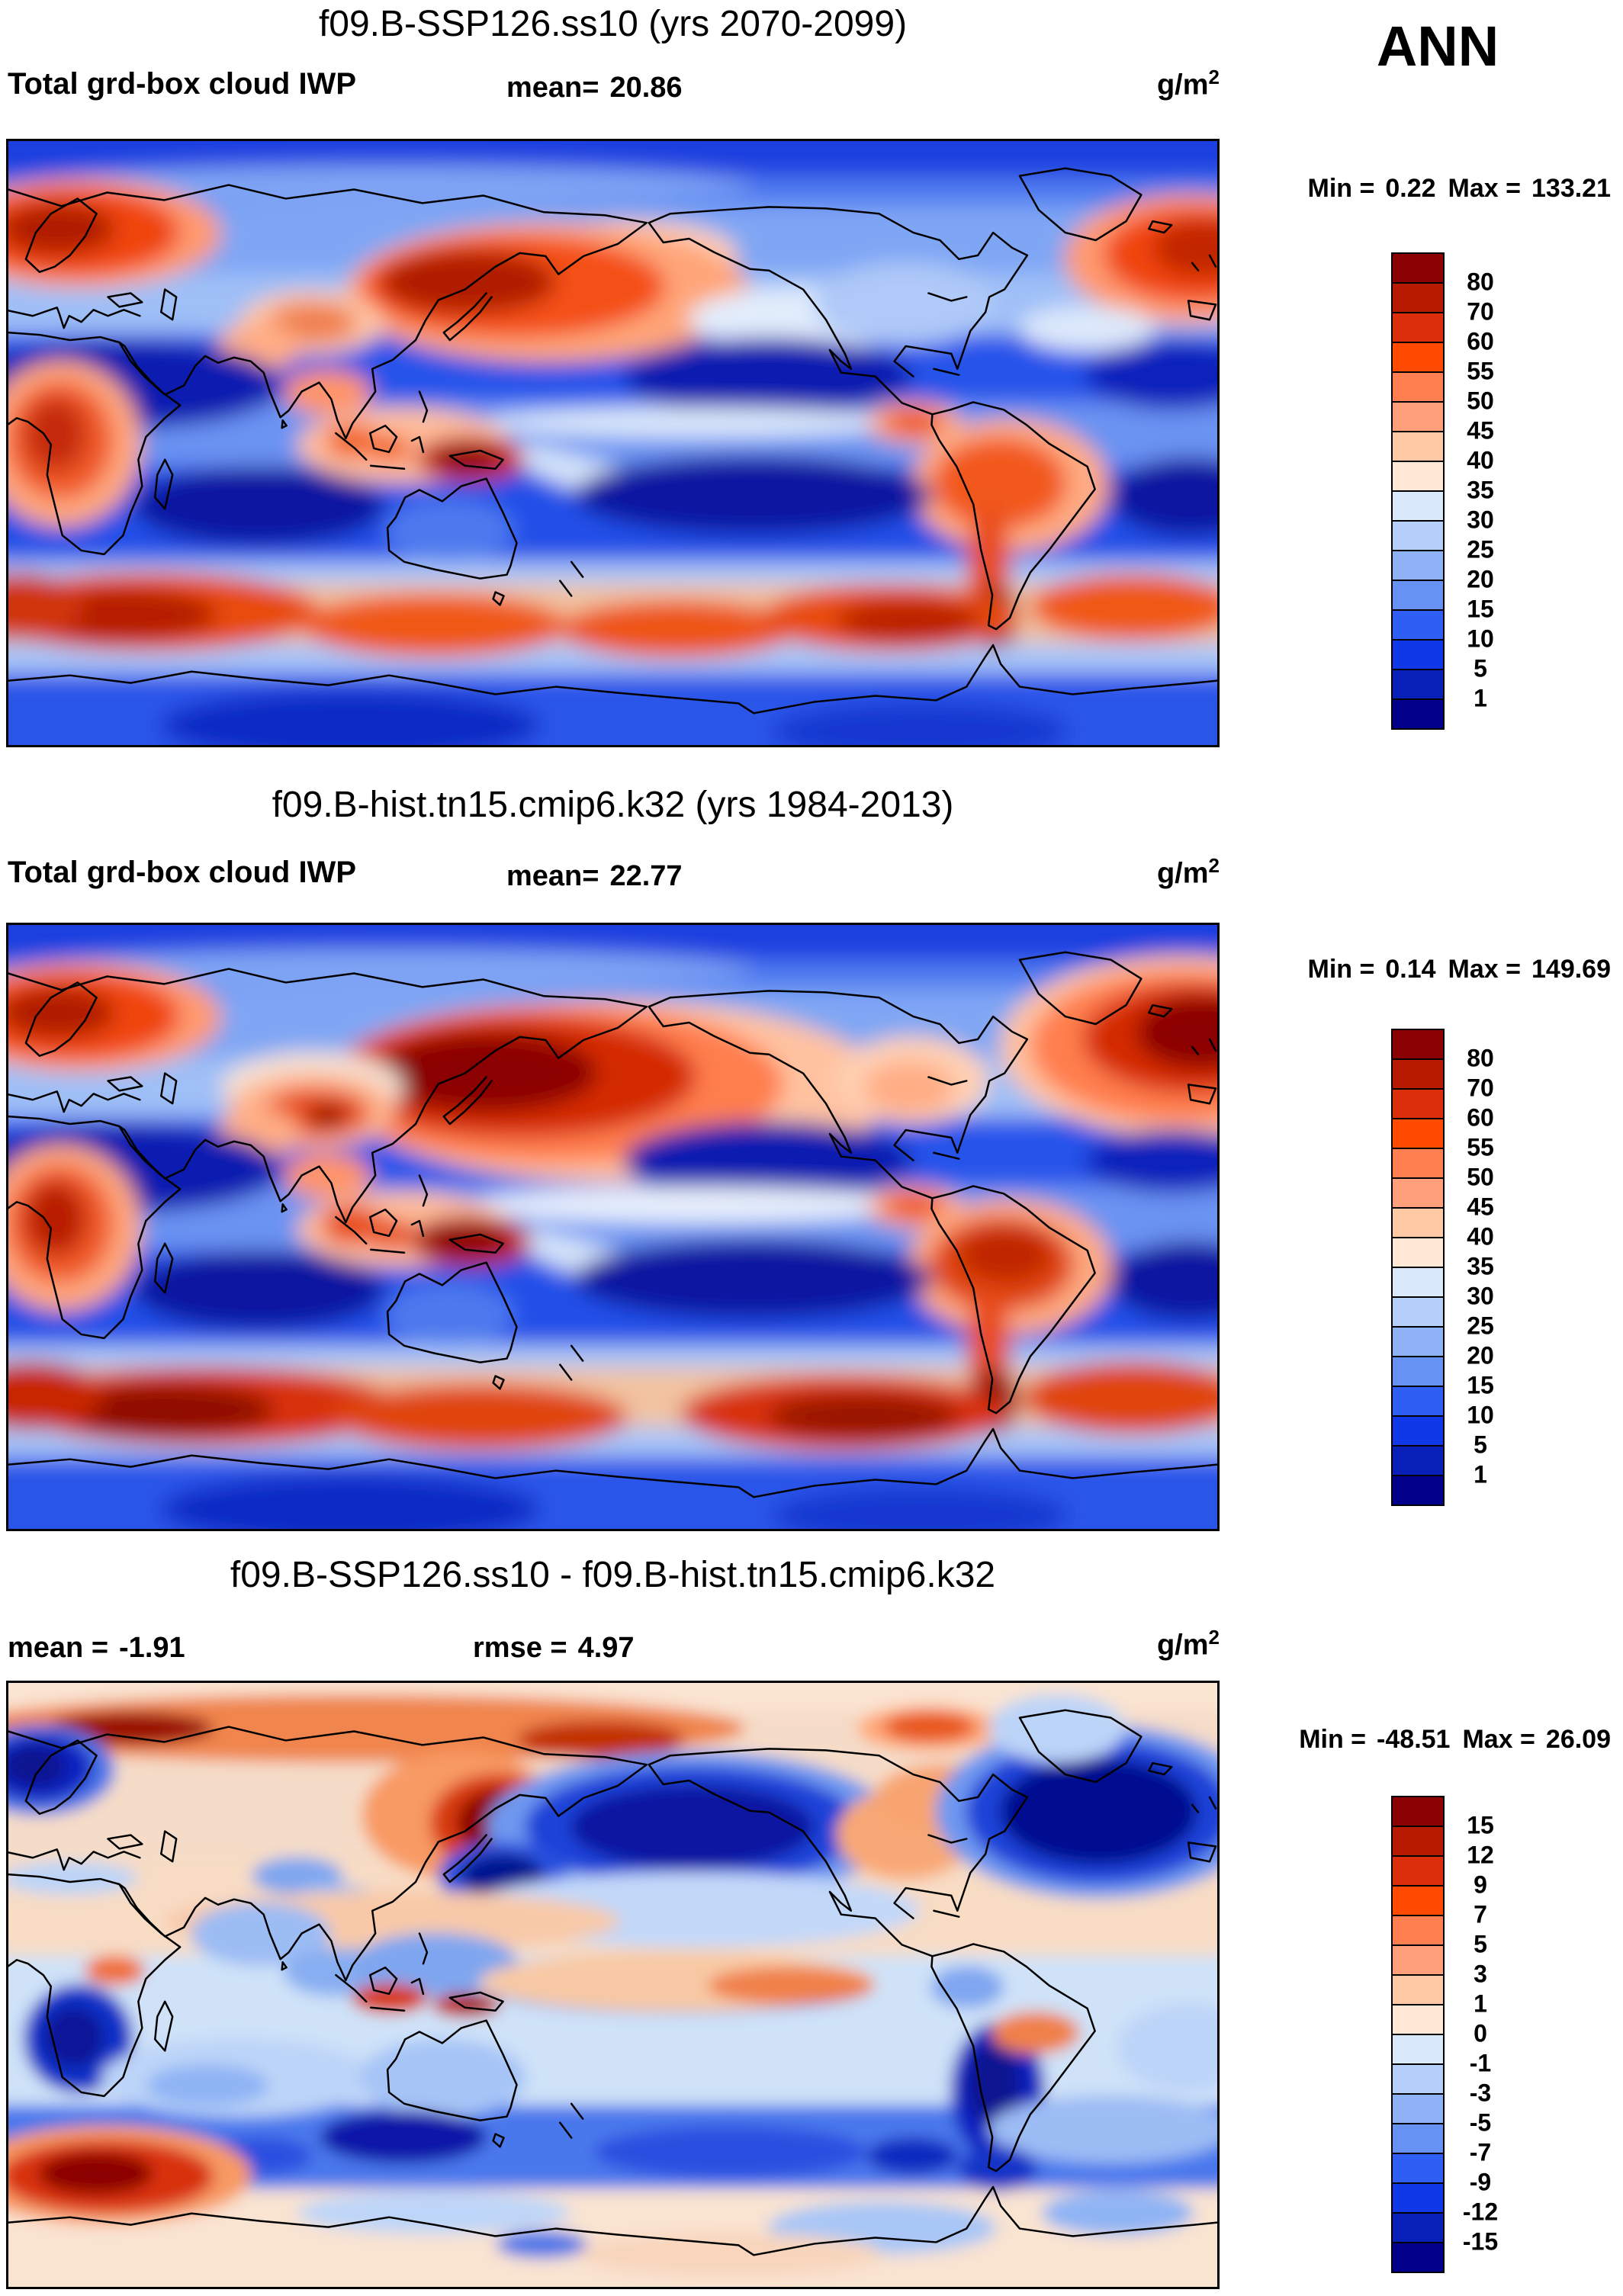  Describe the element at coordinates (1578, 1739) in the screenshot. I see `panel3-max-value: 26.09` at that location.